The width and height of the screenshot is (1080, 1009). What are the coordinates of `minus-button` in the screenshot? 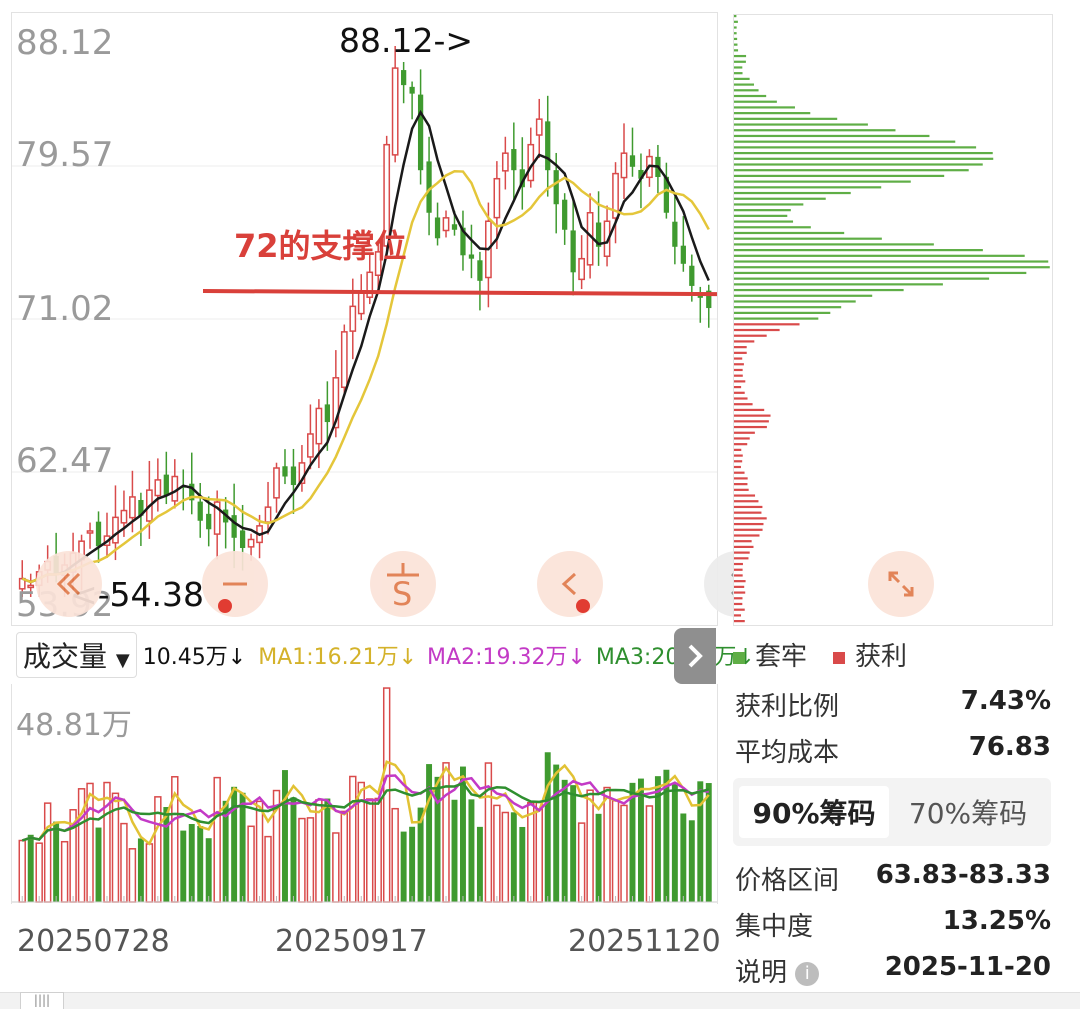 It's located at (235, 584).